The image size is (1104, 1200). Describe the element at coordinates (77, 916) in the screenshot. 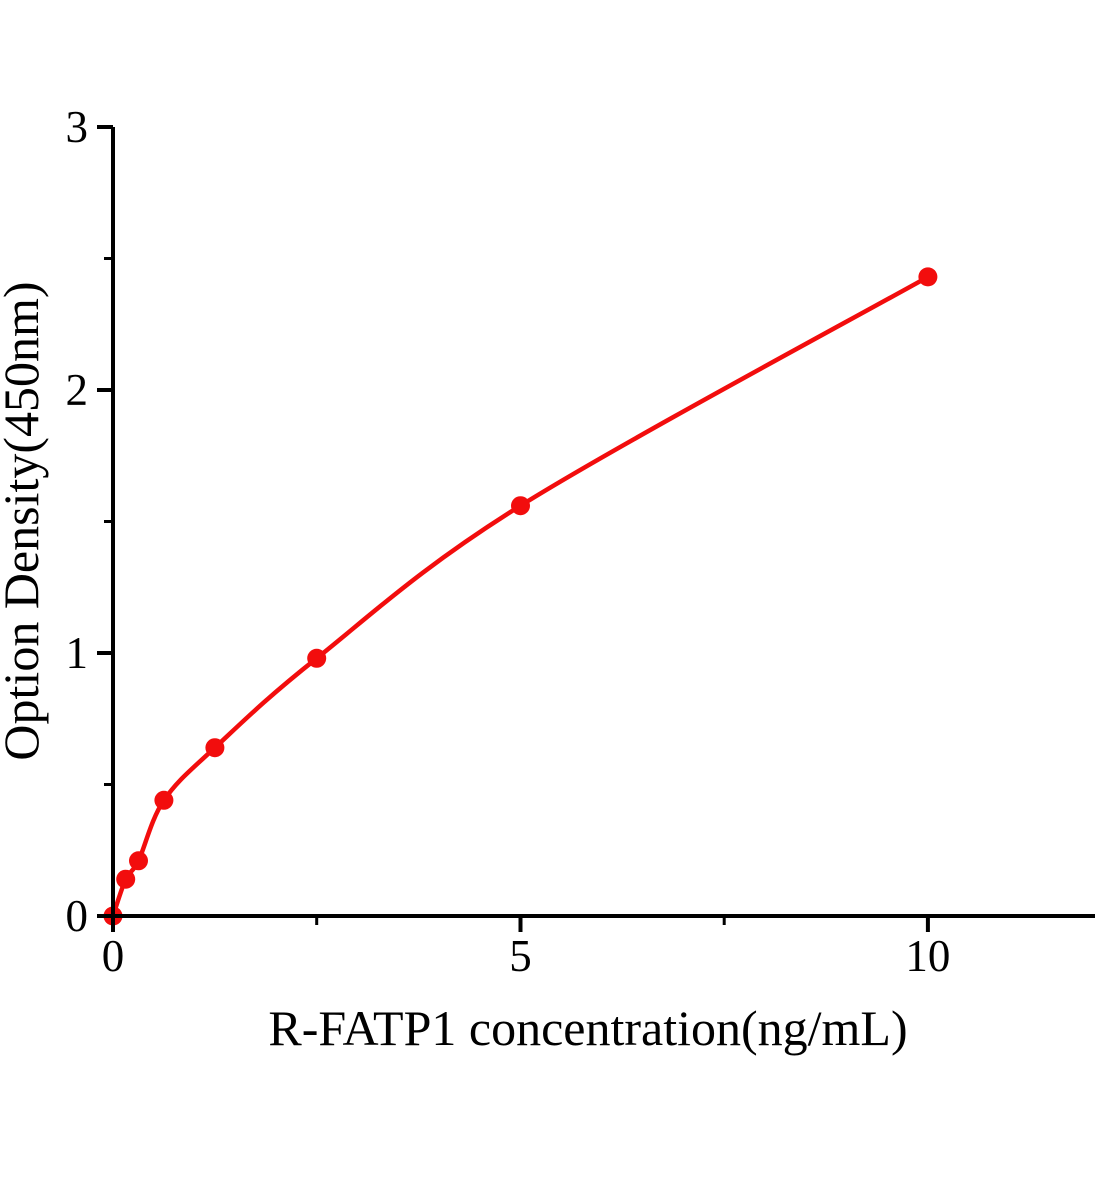

I see `y-tick-label: 0` at that location.